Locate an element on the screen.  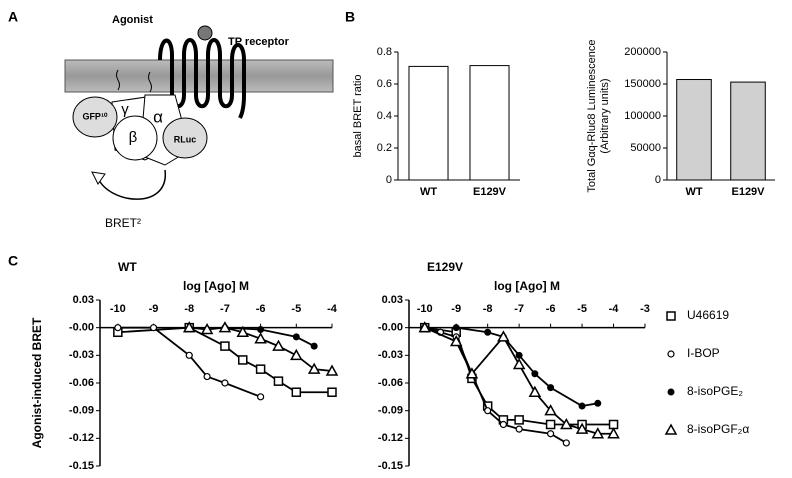
x-tick-label: -10 is located at coordinates (118, 309).